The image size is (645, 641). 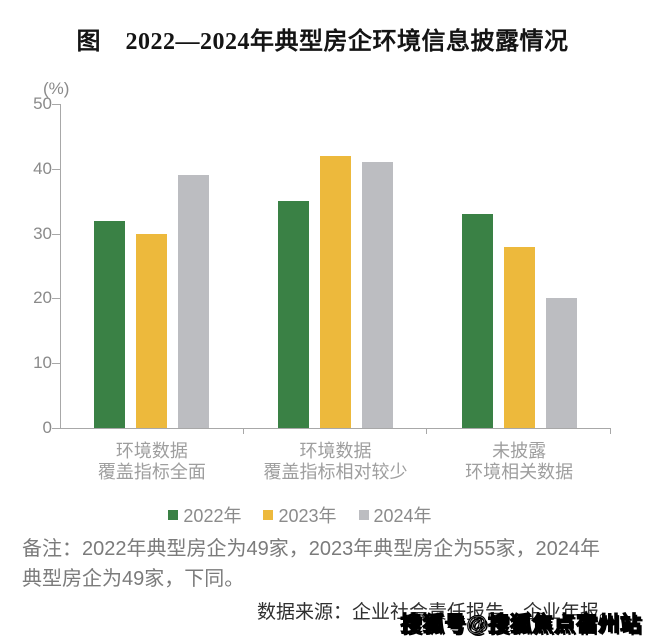 I want to click on bar-2022-group1, so click(x=110, y=324).